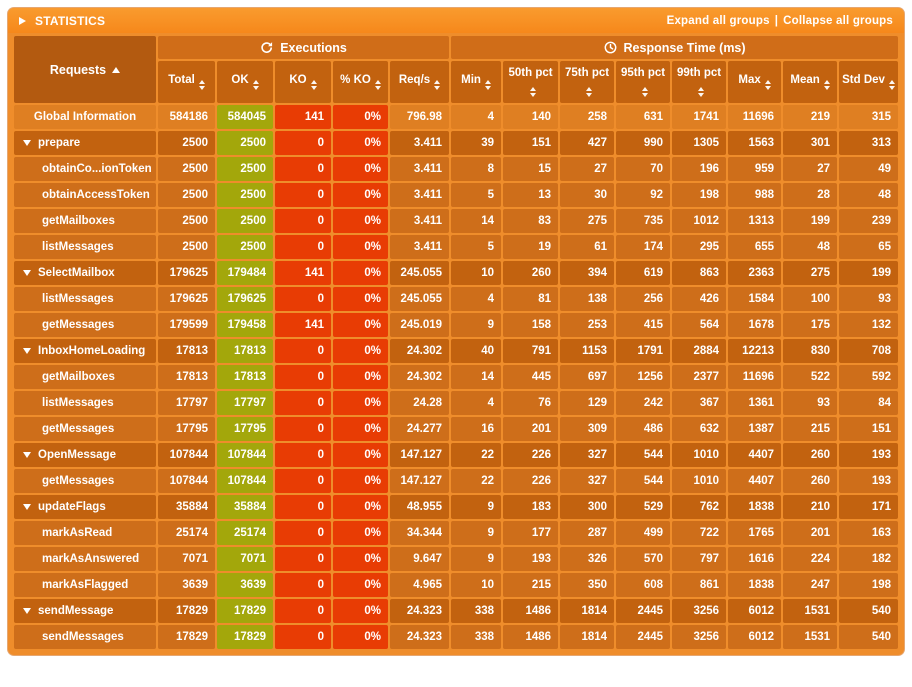 The image size is (912, 687). Describe the element at coordinates (245, 481) in the screenshot. I see `cell-ok: 107844` at that location.